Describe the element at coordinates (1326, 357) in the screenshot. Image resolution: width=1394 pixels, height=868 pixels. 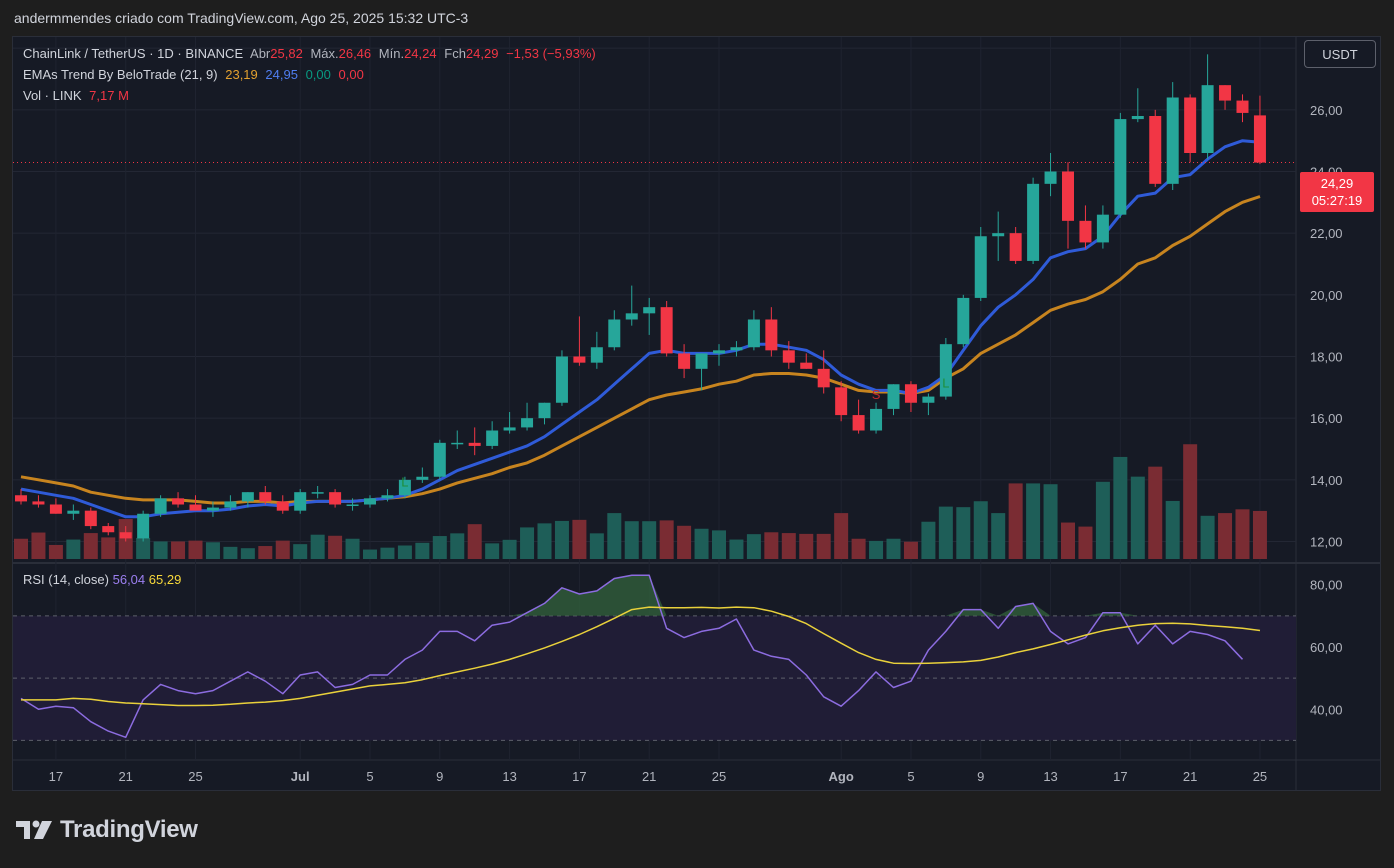
I see `price-tick-label: 18,00` at that location.